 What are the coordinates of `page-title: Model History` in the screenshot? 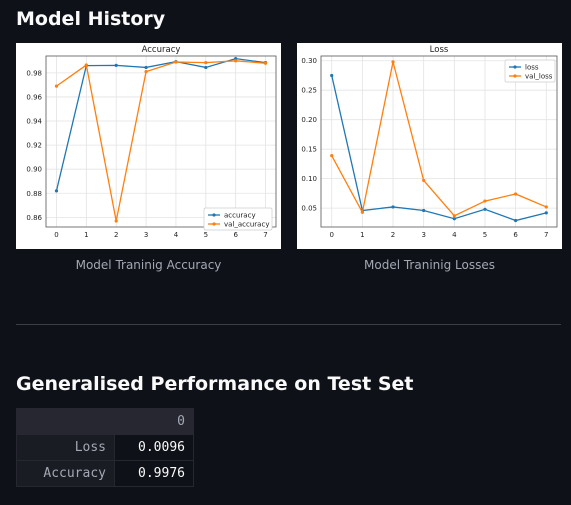 It's located at (91, 19).